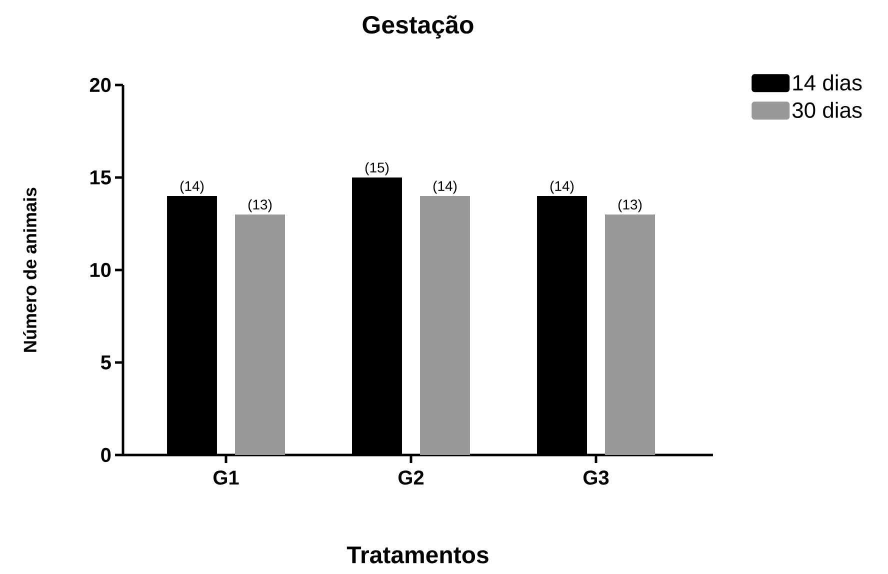 This screenshot has height=574, width=888. Describe the element at coordinates (100, 177) in the screenshot. I see `y-tick-label: 15` at that location.